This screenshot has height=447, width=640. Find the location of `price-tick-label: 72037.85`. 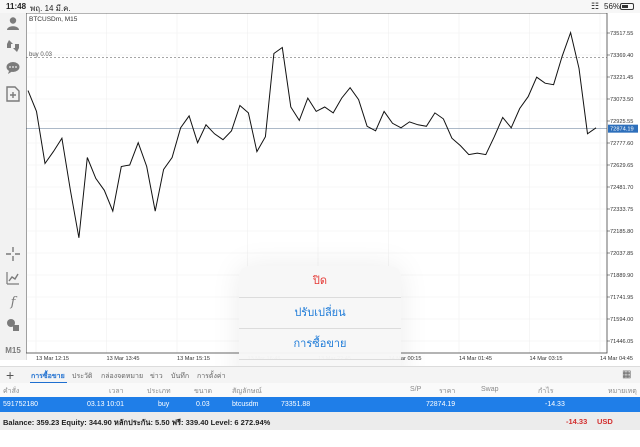

price-tick-label: 72037.85 is located at coordinates (621, 254).